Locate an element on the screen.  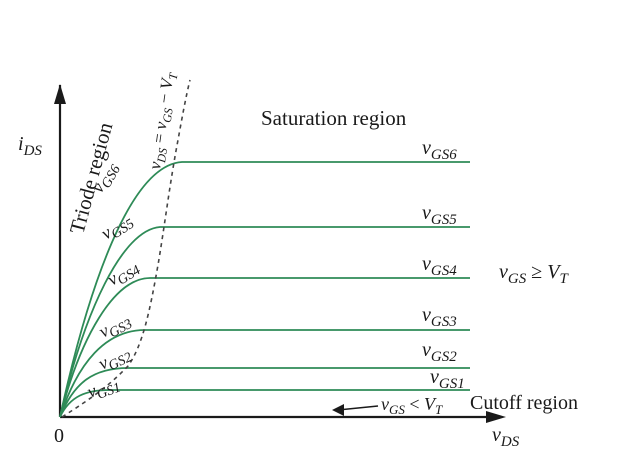
vgs-lt-vt-label: vGS < VT is located at coordinates (412, 405).